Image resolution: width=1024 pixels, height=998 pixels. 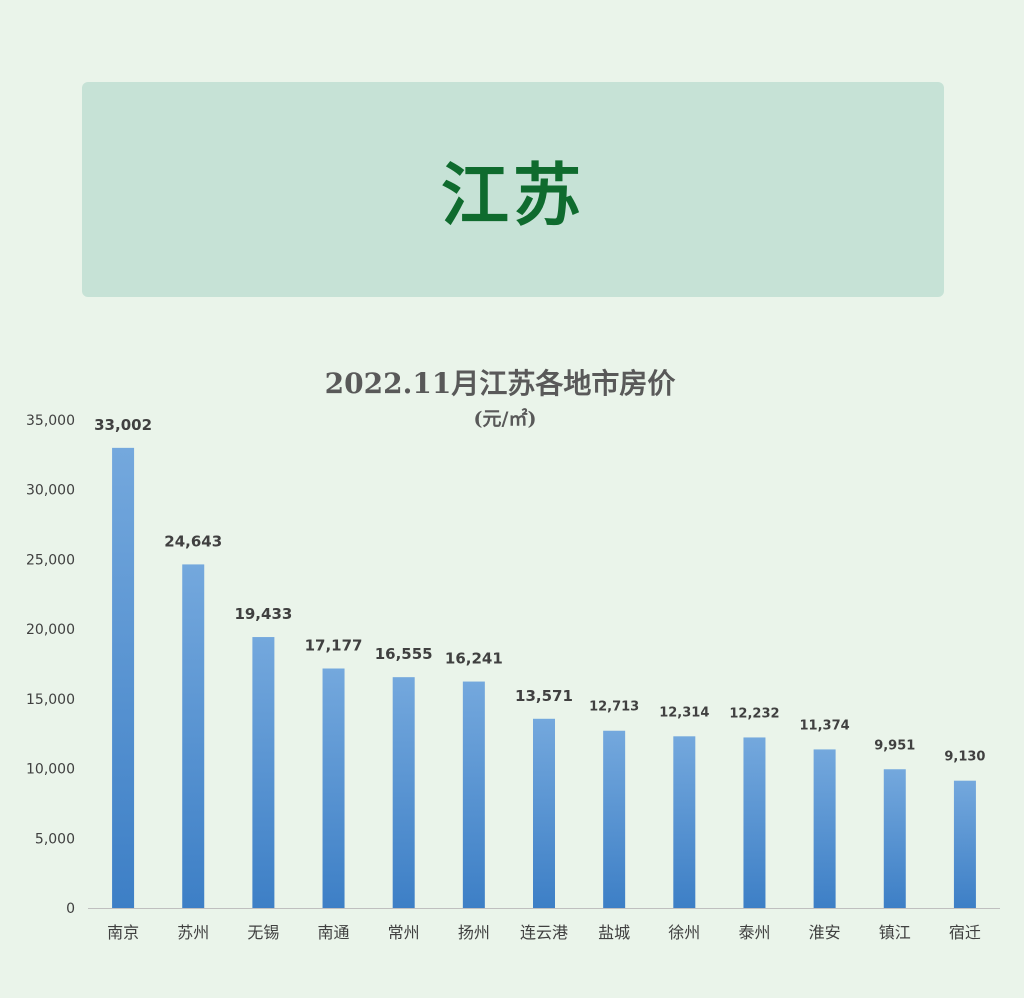 I want to click on x-tick-label: 镇江, so click(x=895, y=932).